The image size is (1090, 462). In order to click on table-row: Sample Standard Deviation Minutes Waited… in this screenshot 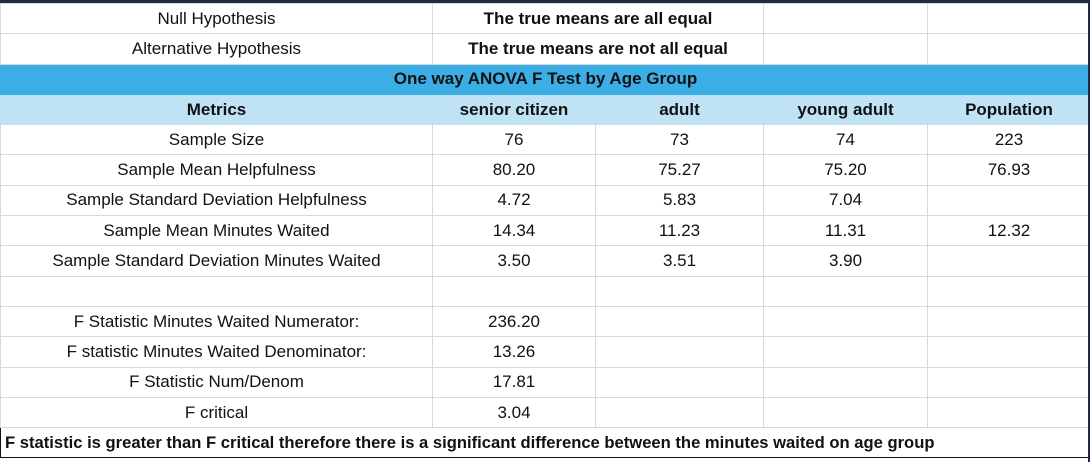, I will do `click(545, 261)`.